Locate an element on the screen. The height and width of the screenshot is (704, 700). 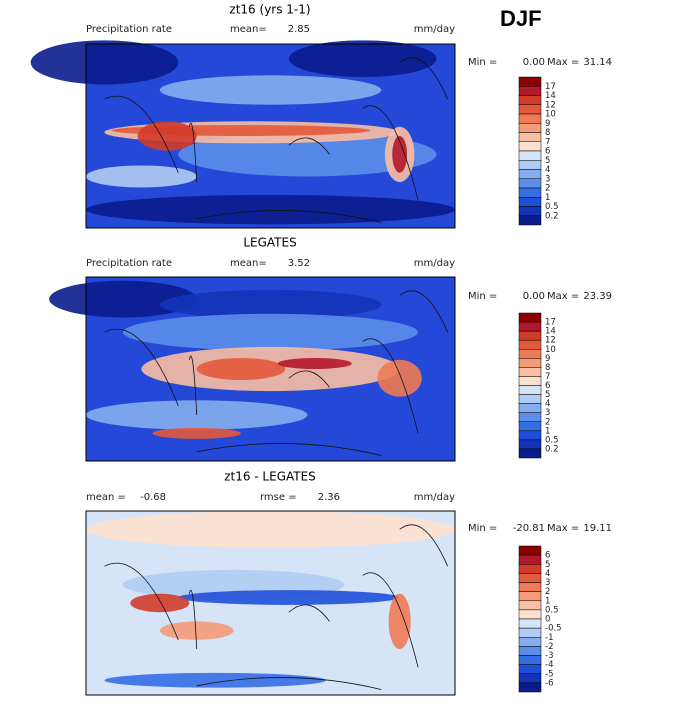
panel-title: zt16 (yrs 1-1) is located at coordinates (269, 10).